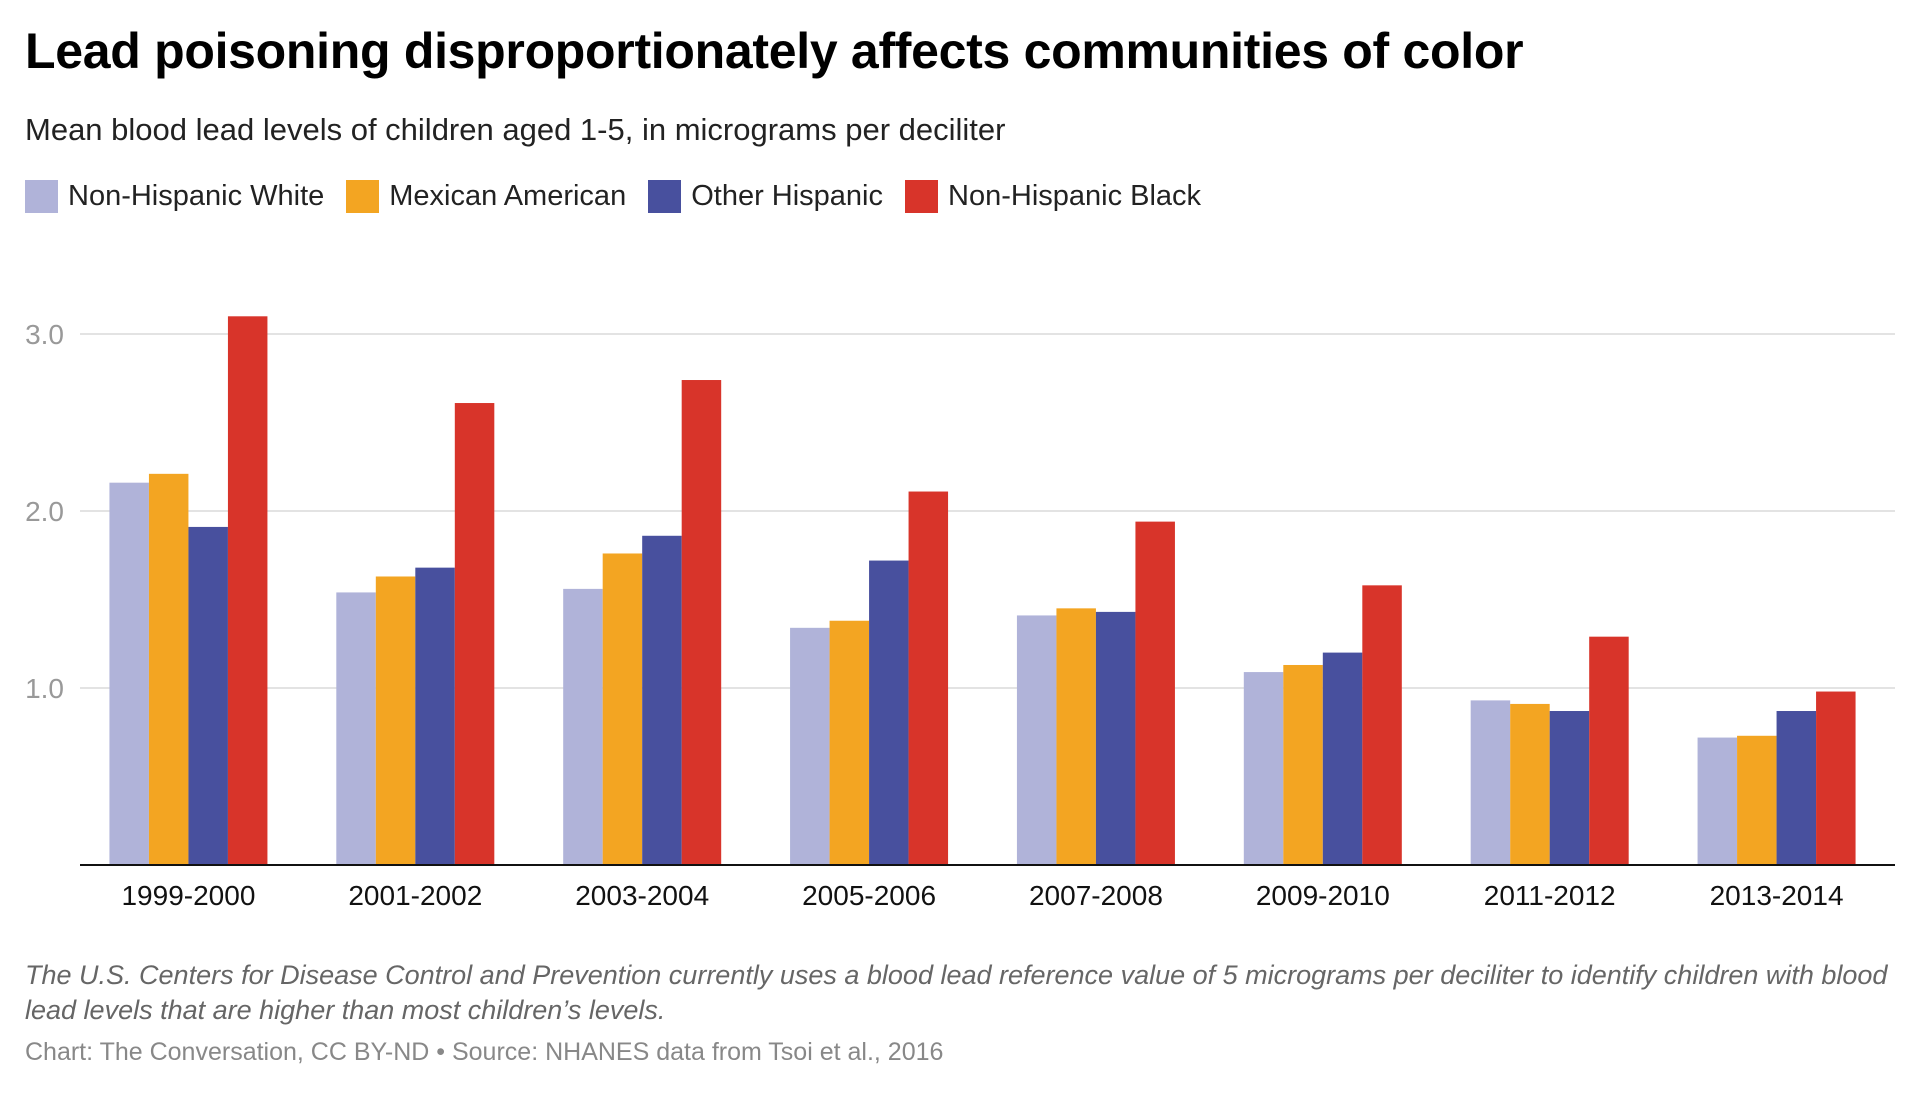 The width and height of the screenshot is (1920, 1119). Describe the element at coordinates (415, 895) in the screenshot. I see `x-tick-label: 2001-2002` at that location.